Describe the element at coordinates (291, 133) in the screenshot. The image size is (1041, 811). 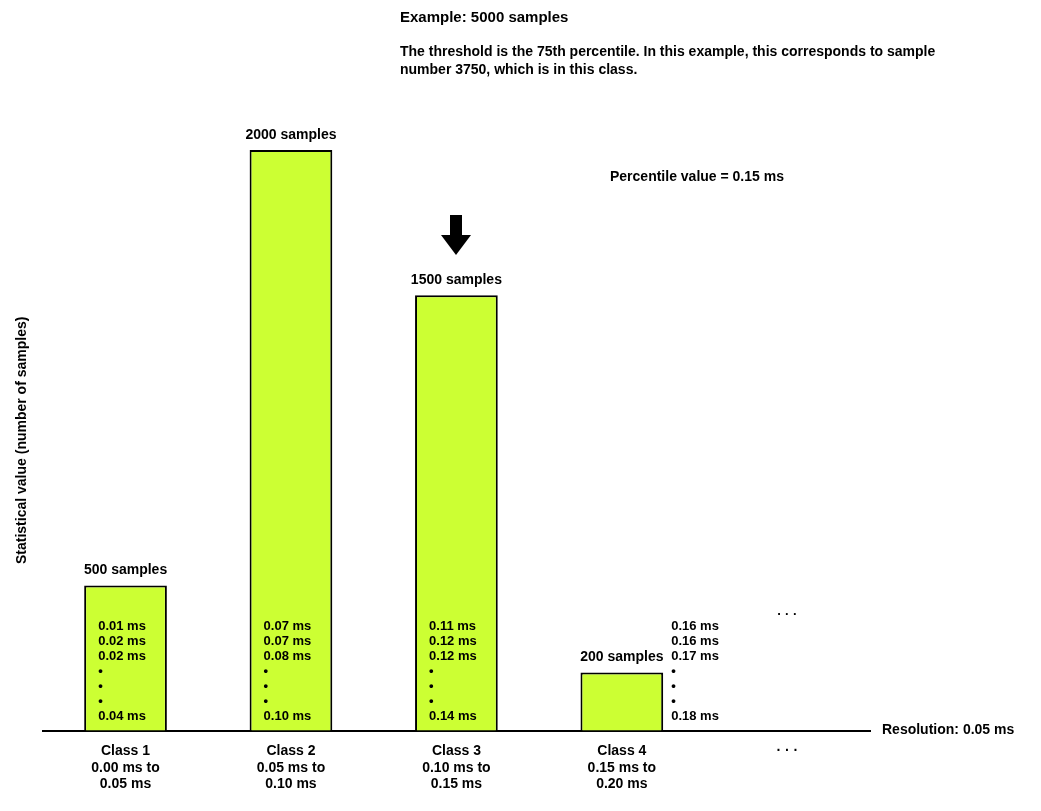
I see `data-label: 2000 samples` at that location.